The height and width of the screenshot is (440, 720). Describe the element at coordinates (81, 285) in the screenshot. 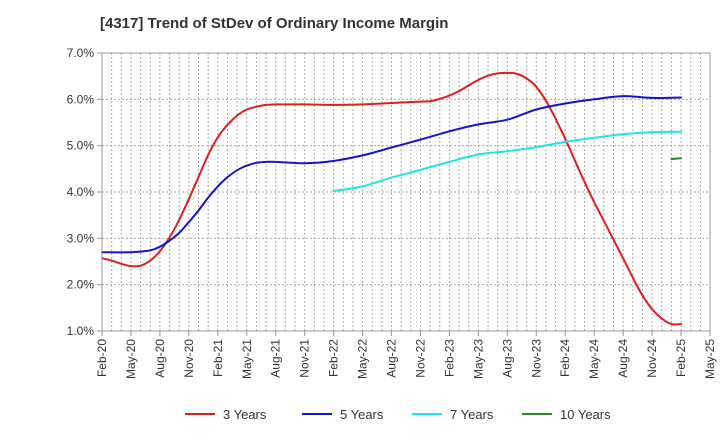

I see `y-tick-label: 2.0%` at that location.